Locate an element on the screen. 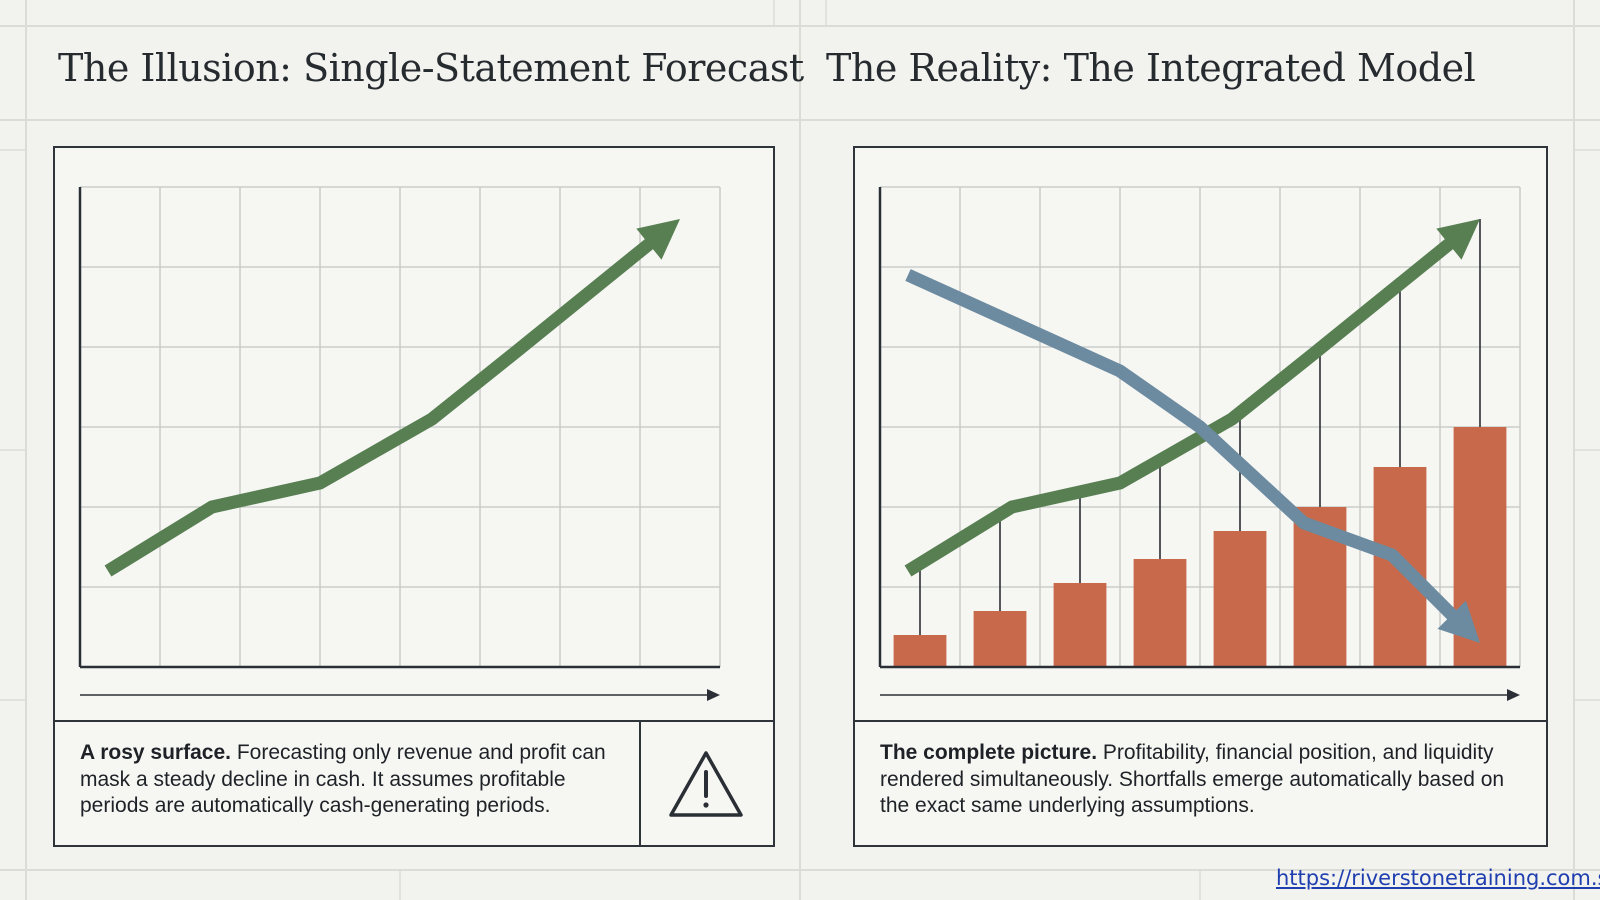 This screenshot has height=900, width=1600. left-panel-title: The Illusion: Single-Statement Forecast is located at coordinates (431, 68).